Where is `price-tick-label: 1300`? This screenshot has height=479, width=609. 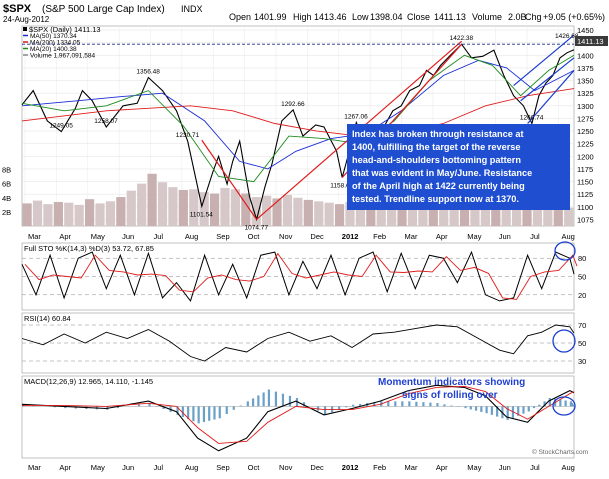
price-tick-label: 1300 is located at coordinates (585, 106).